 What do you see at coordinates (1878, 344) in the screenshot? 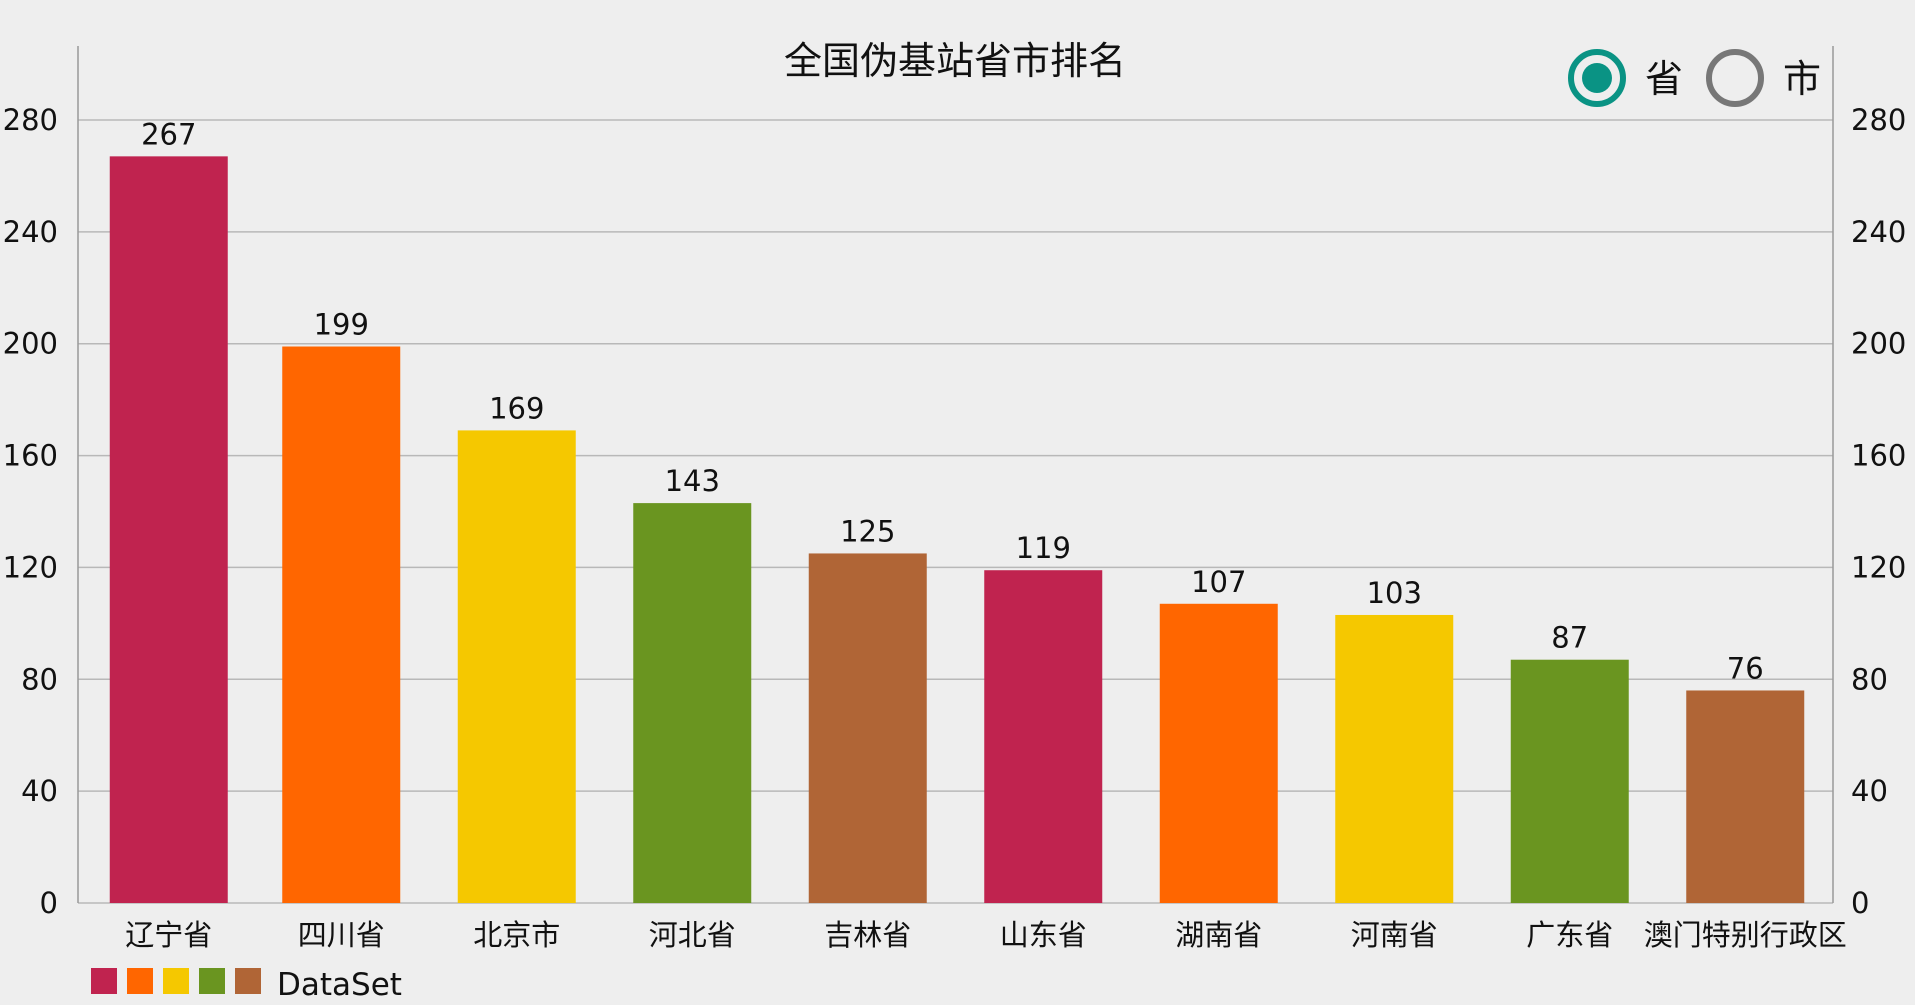
I see `right-y-tick-label: 200` at bounding box center [1878, 344].